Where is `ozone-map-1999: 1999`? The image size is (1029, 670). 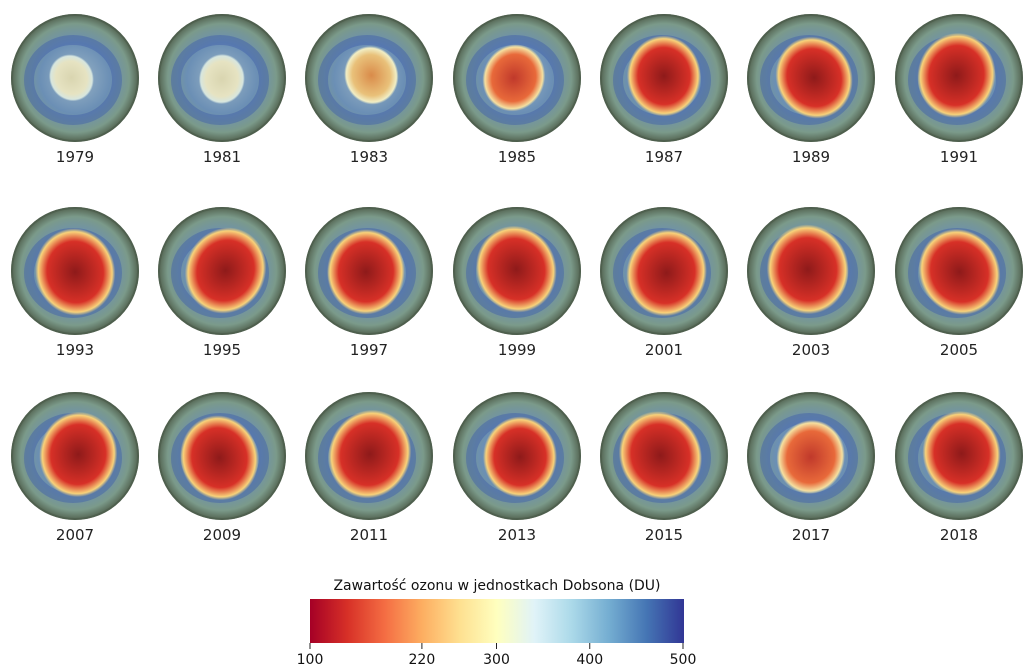 ozone-map-1999: 1999 is located at coordinates (517, 290).